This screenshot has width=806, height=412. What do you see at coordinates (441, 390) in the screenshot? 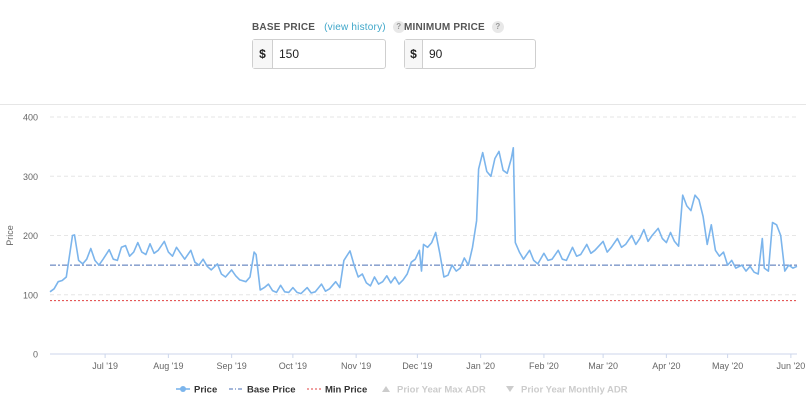
I see `legend-label: Prior Year Max ADR` at bounding box center [441, 390].